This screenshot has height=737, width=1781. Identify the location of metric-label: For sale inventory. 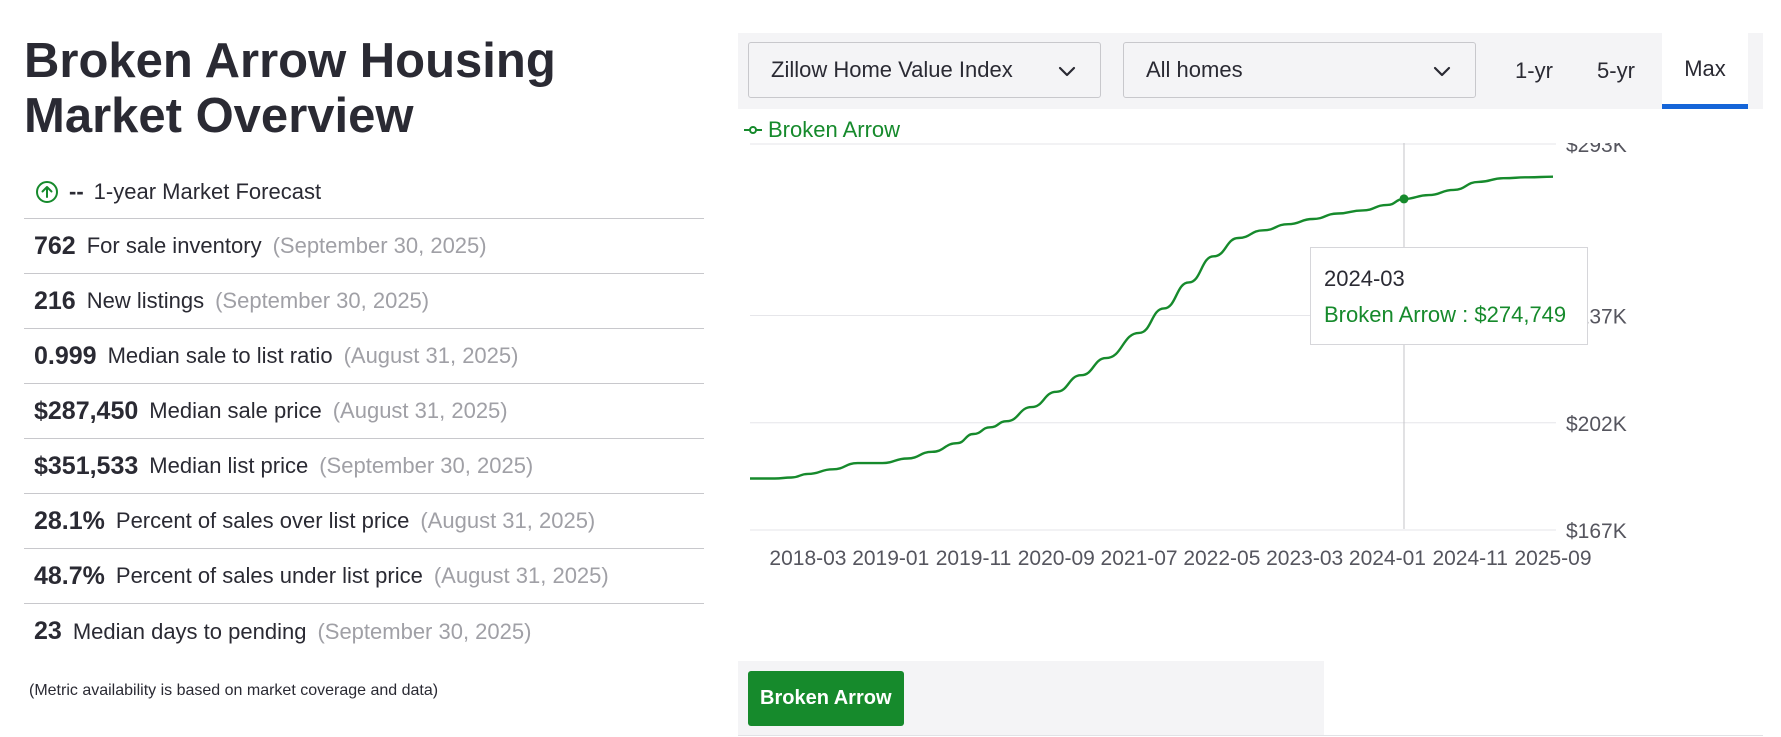
(174, 245).